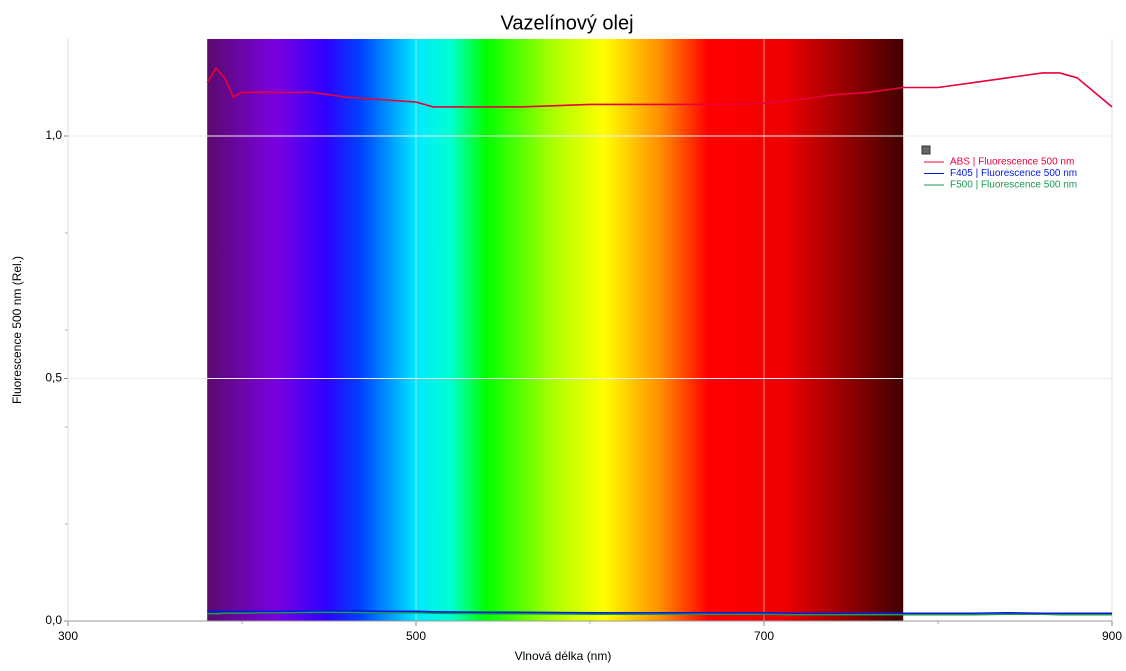 The image size is (1126, 671). I want to click on y-tick-label: 0,0, so click(53, 620).